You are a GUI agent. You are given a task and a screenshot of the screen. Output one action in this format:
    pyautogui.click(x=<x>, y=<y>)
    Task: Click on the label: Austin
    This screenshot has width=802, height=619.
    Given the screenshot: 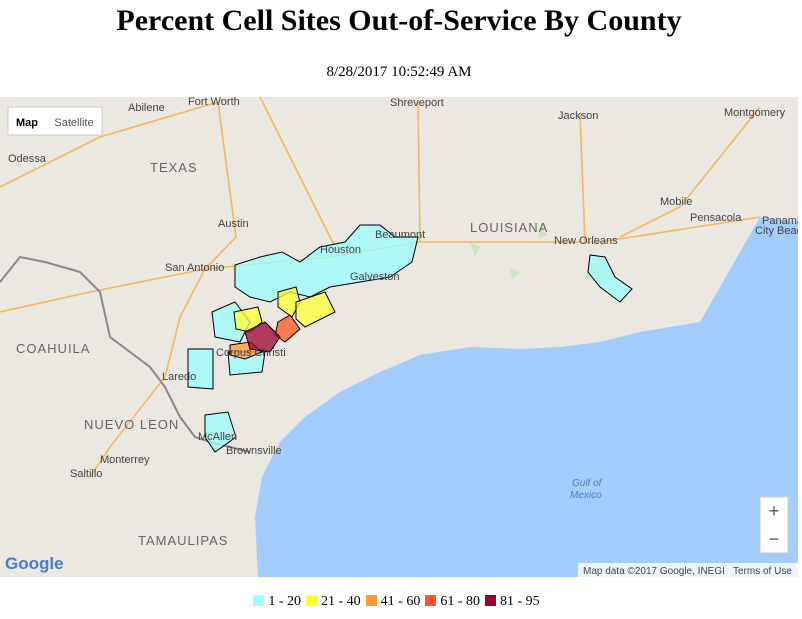 What is the action you would take?
    pyautogui.click(x=233, y=224)
    